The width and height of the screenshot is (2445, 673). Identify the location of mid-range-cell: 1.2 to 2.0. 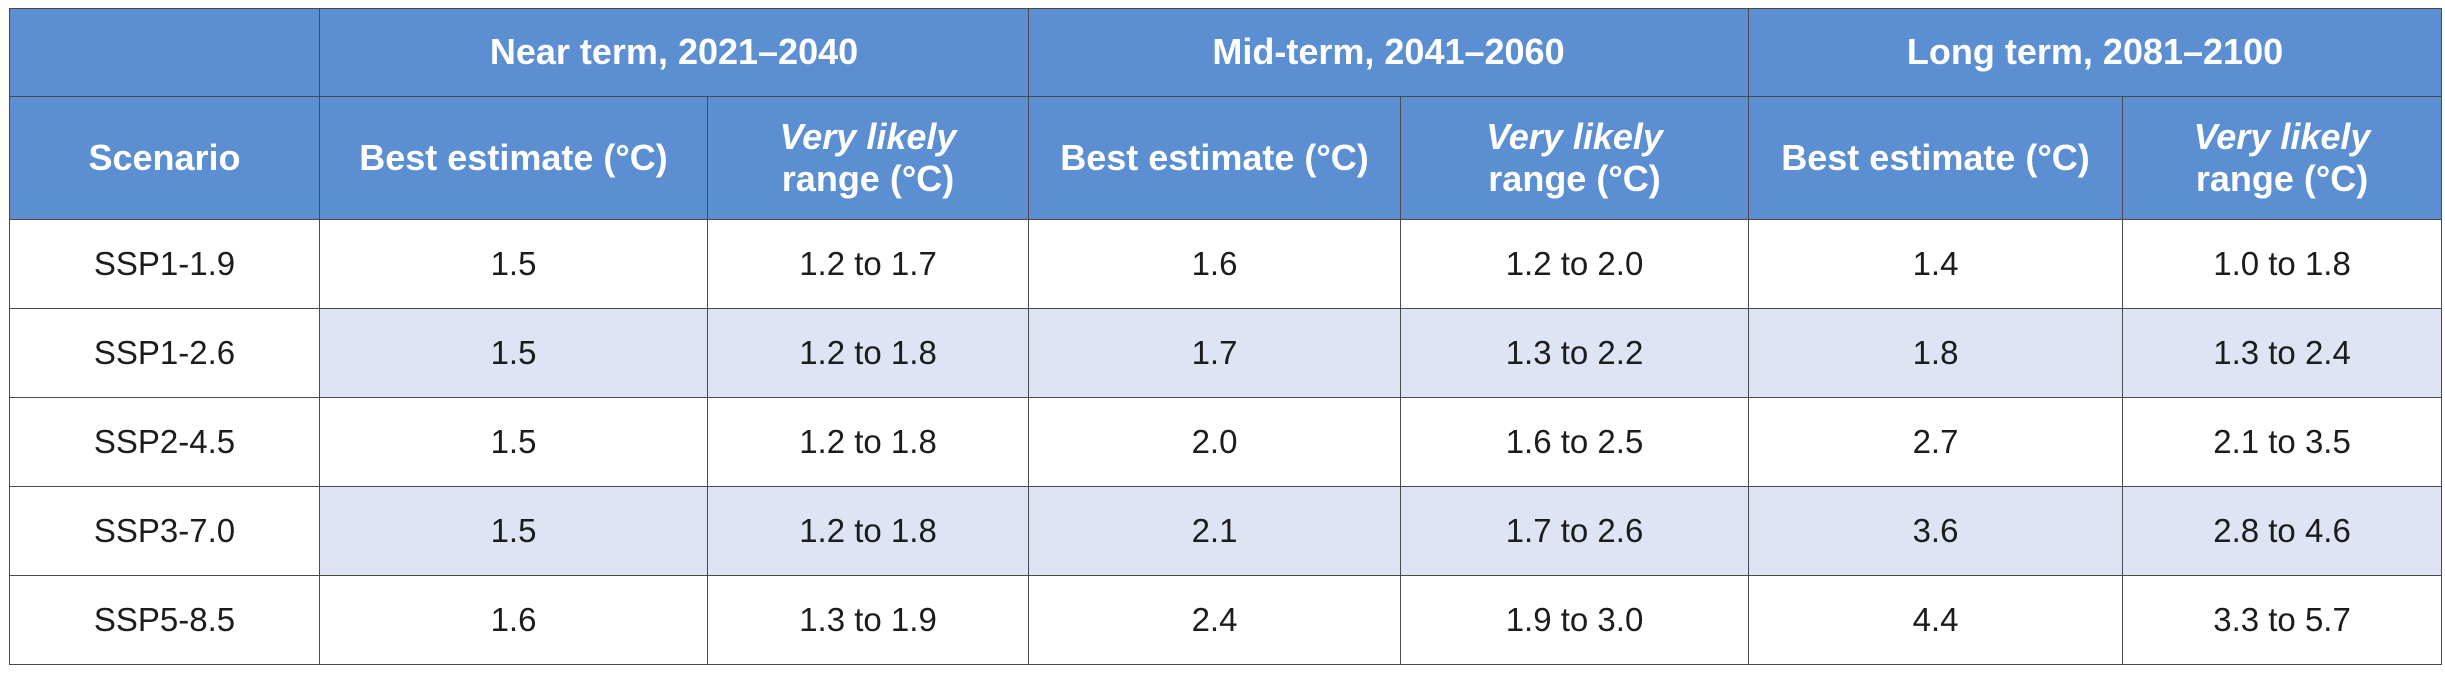
(1574, 264).